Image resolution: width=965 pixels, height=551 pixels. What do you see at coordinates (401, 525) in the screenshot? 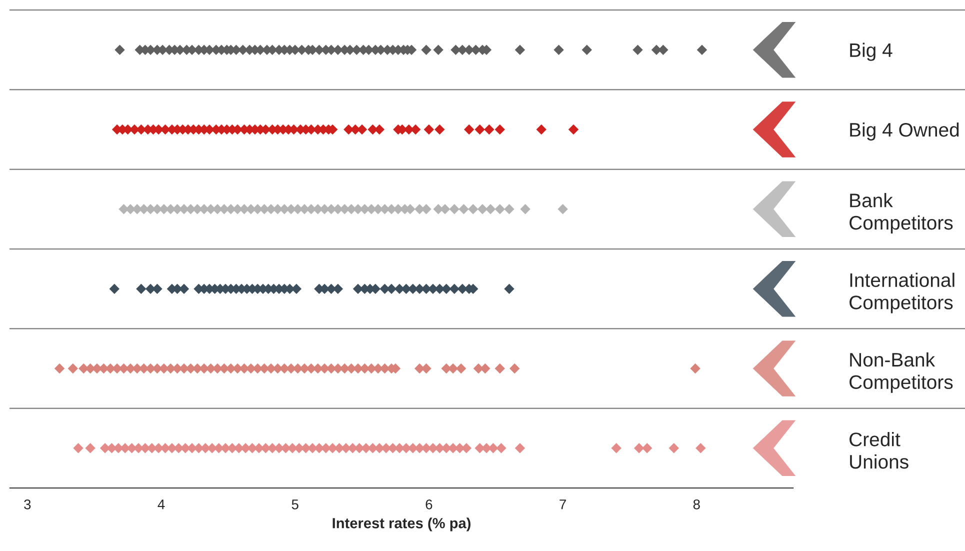
I see `x-axis-title: Interest rates (% pa)` at bounding box center [401, 525].